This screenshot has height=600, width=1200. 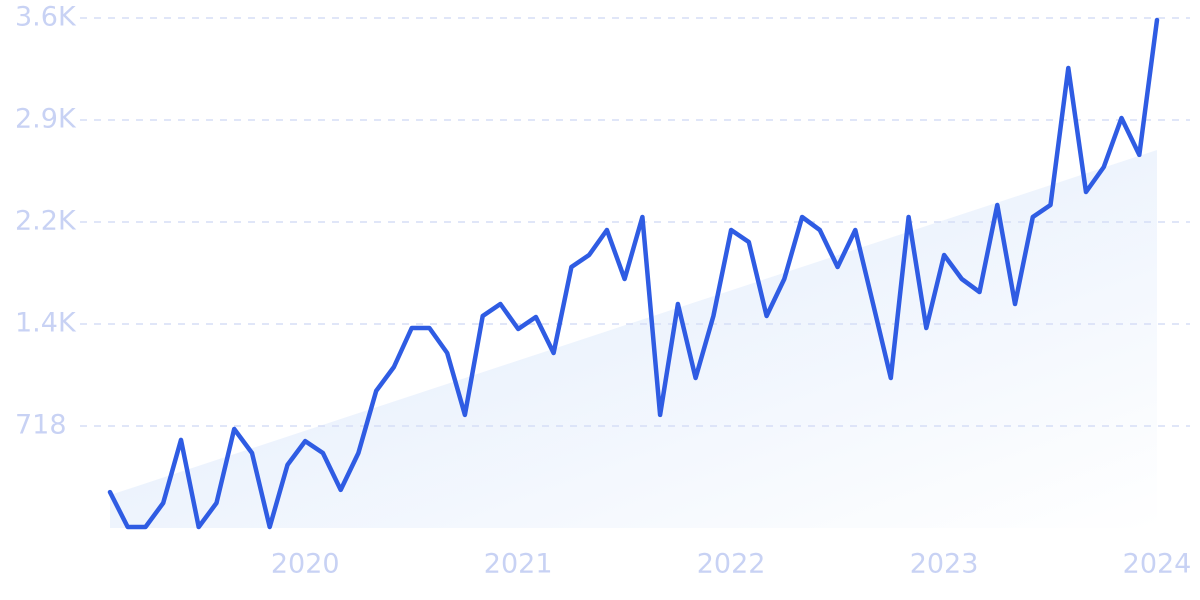 I want to click on y-tick-label: 2.9K, so click(x=46, y=119).